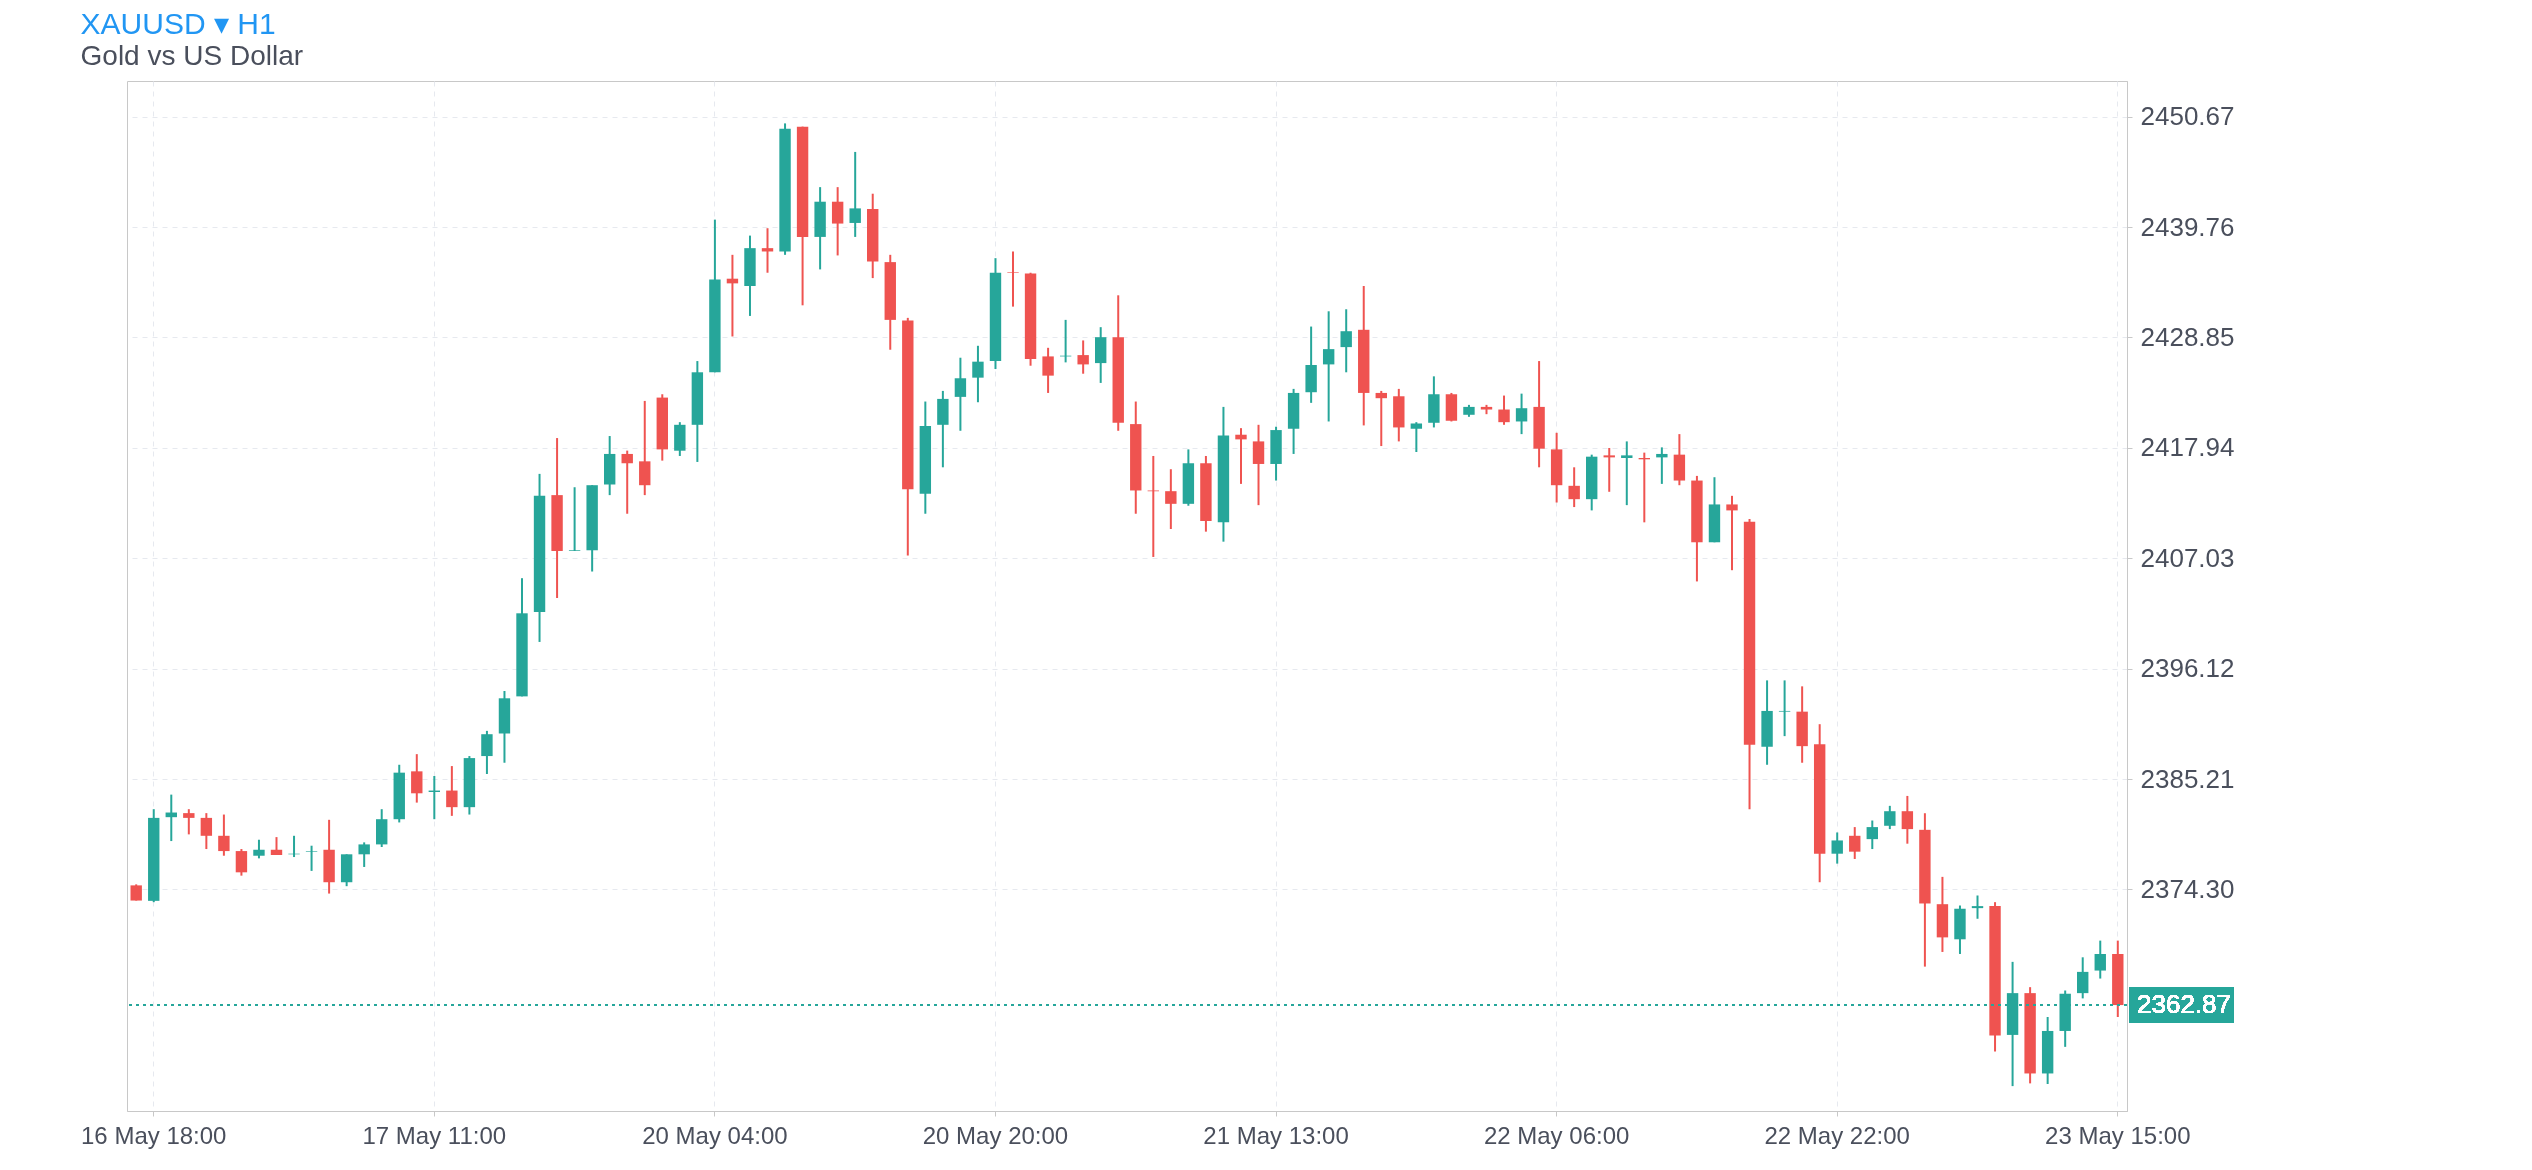 This screenshot has height=1170, width=2532. What do you see at coordinates (192, 55) in the screenshot?
I see `chart-subtitle: Gold vs US Dollar` at bounding box center [192, 55].